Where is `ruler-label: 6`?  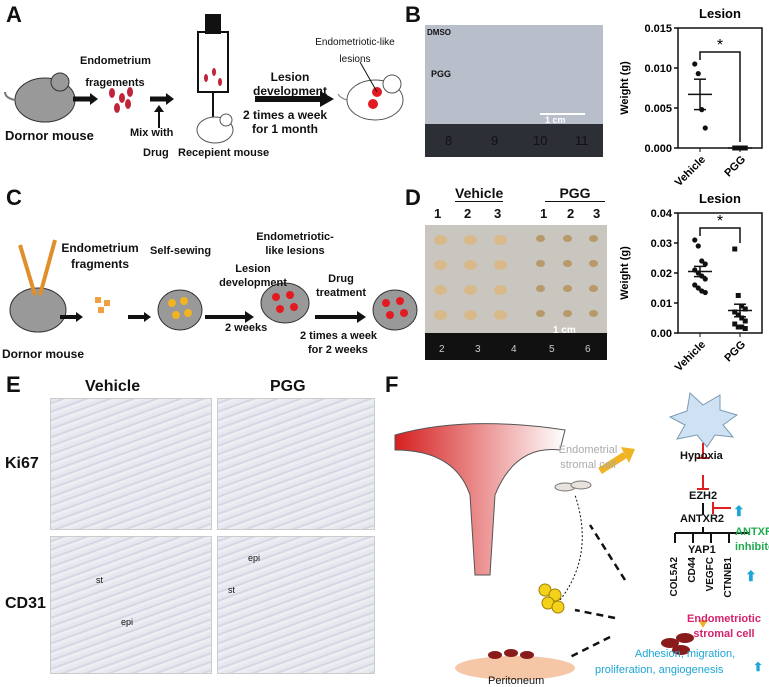 ruler-label: 6 is located at coordinates (588, 349).